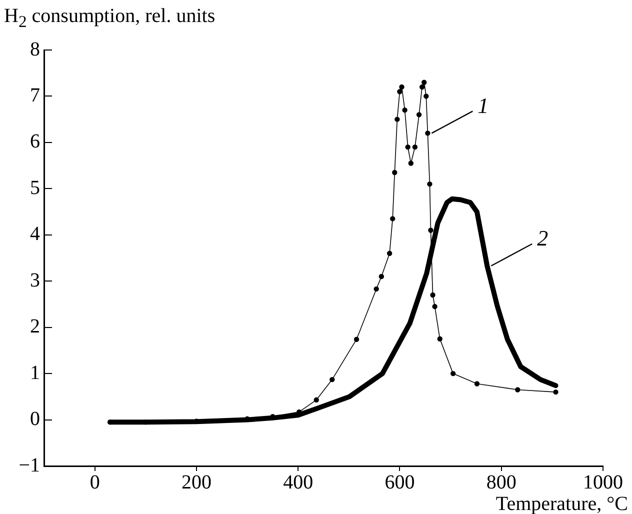 The width and height of the screenshot is (632, 514). I want to click on y-tick-label: 3, so click(35, 280).